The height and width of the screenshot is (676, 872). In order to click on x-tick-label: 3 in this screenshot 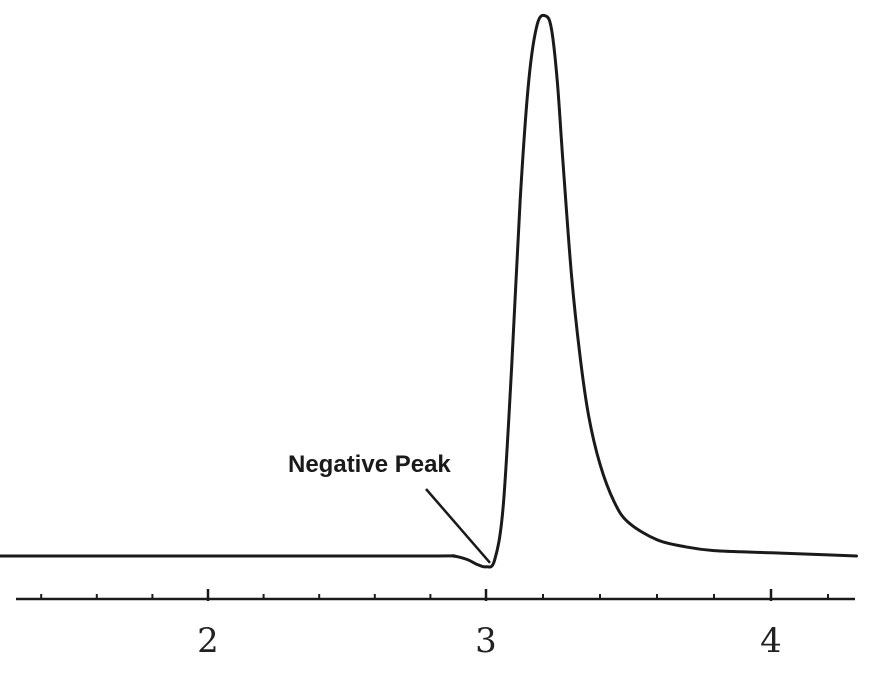, I will do `click(486, 641)`.